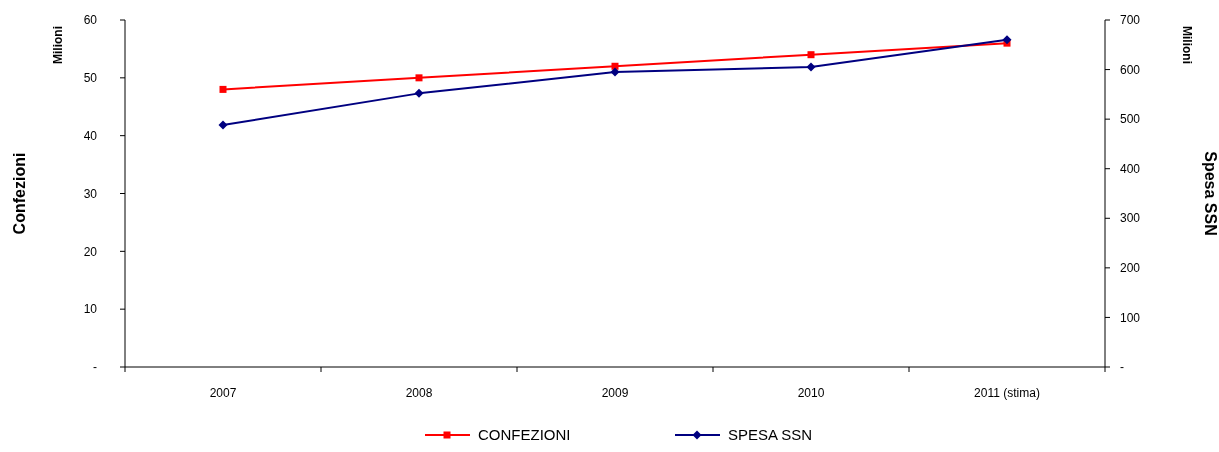 The height and width of the screenshot is (452, 1219). What do you see at coordinates (90, 20) in the screenshot?
I see `y-tick-label: 60` at bounding box center [90, 20].